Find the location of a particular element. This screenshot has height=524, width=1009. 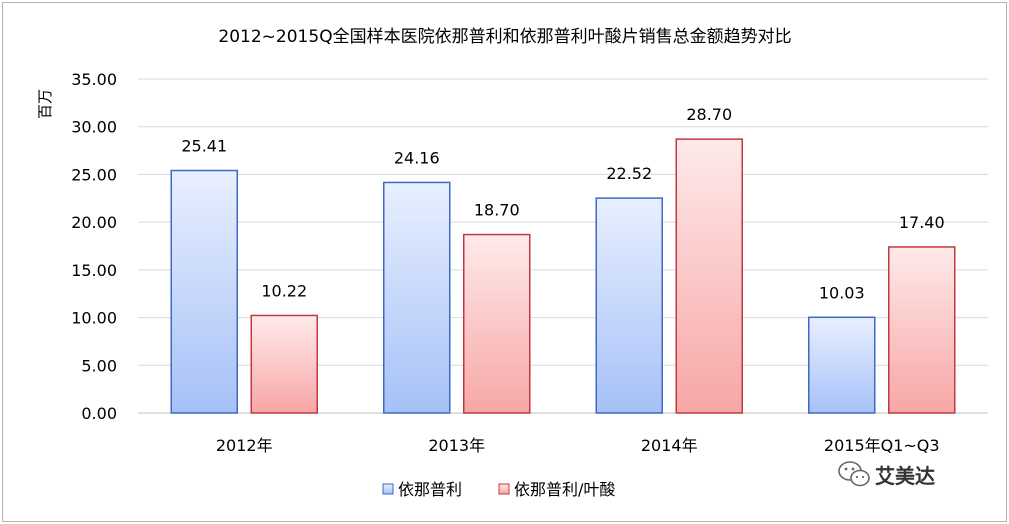

y-tick-label: 10.00 is located at coordinates (94, 318).